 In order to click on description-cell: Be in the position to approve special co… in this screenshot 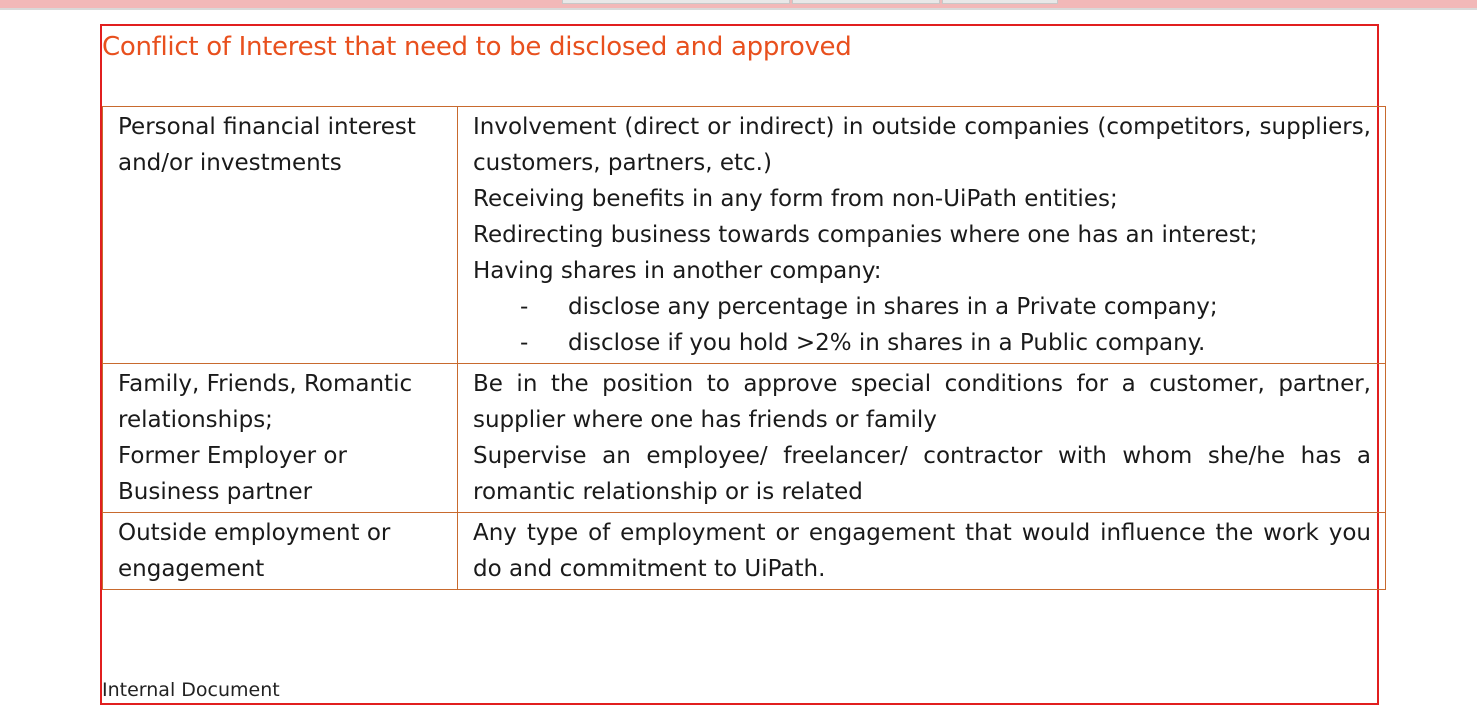, I will do `click(921, 438)`.